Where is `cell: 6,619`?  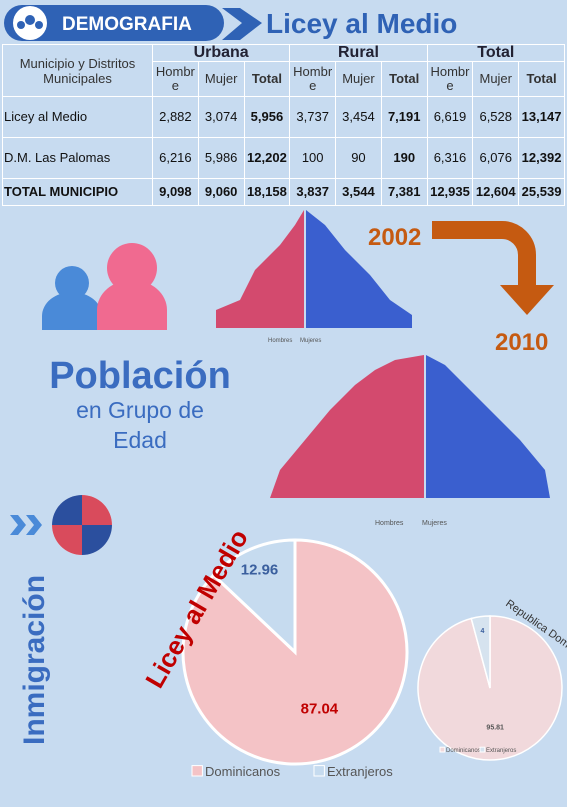 cell: 6,619 is located at coordinates (450, 117).